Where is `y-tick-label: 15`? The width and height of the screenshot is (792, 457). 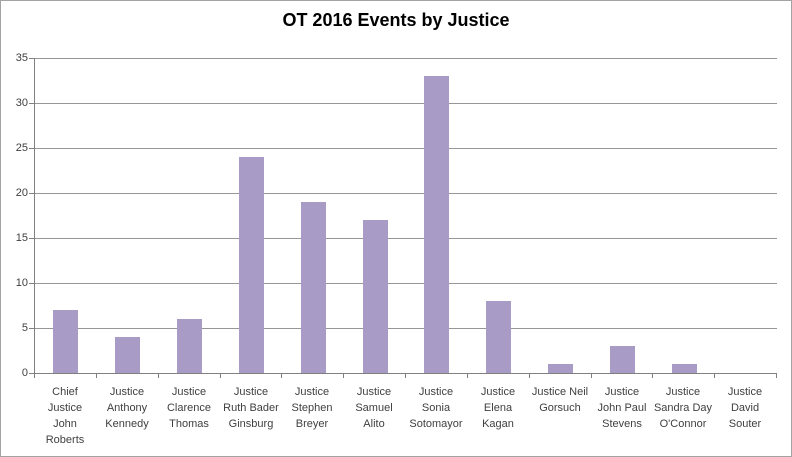
y-tick-label: 15 is located at coordinates (21, 238).